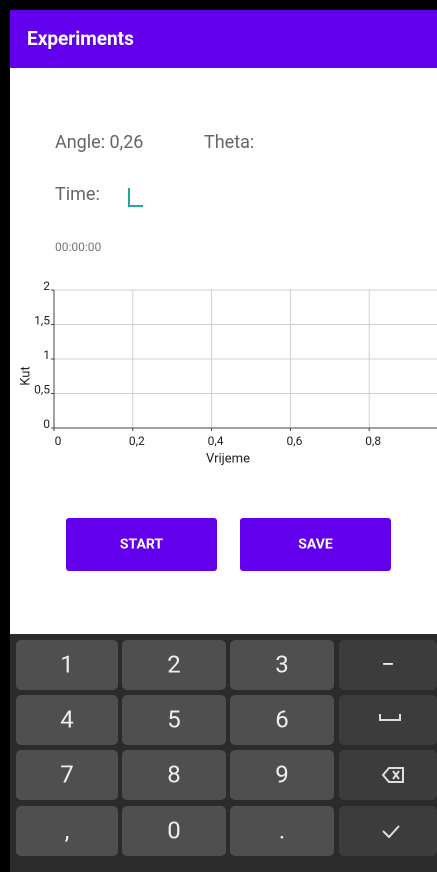  I want to click on key-label: ., so click(282, 830).